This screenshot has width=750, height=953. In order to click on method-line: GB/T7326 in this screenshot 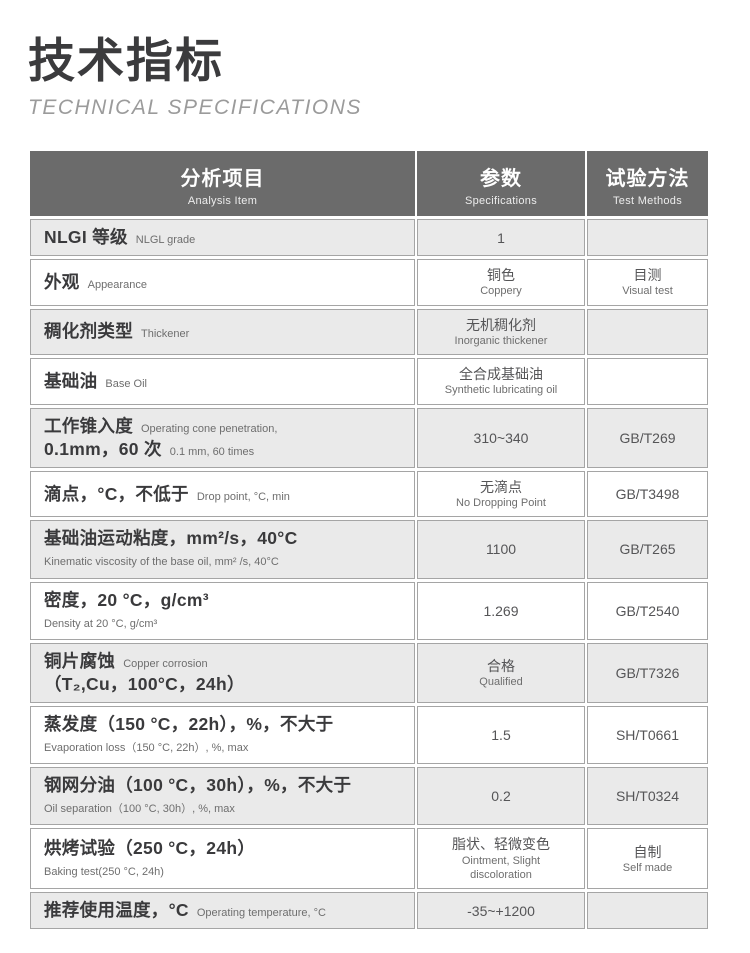, I will do `click(647, 672)`.